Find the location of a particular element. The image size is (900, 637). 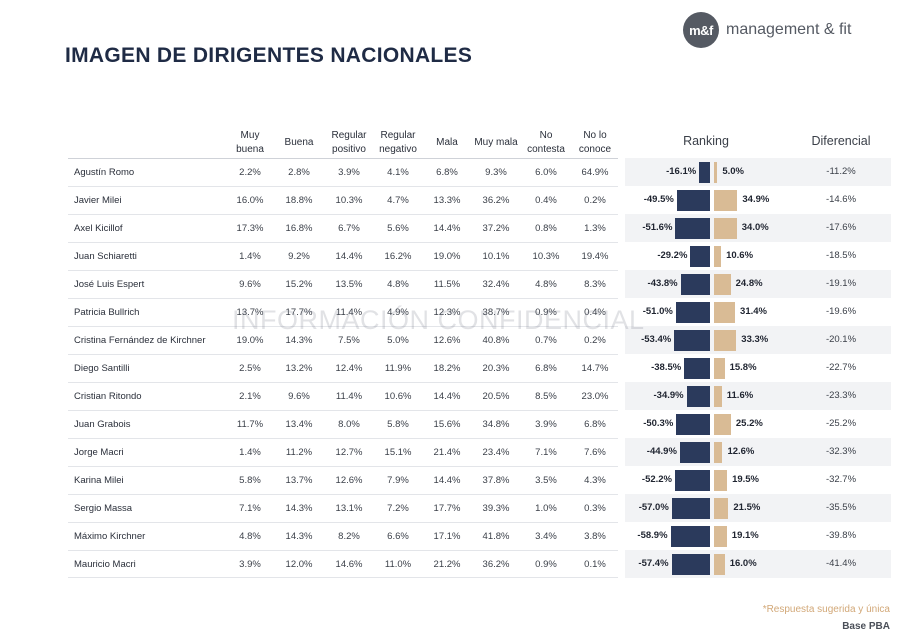

leader-name: Máximo Kirchner is located at coordinates (110, 536).